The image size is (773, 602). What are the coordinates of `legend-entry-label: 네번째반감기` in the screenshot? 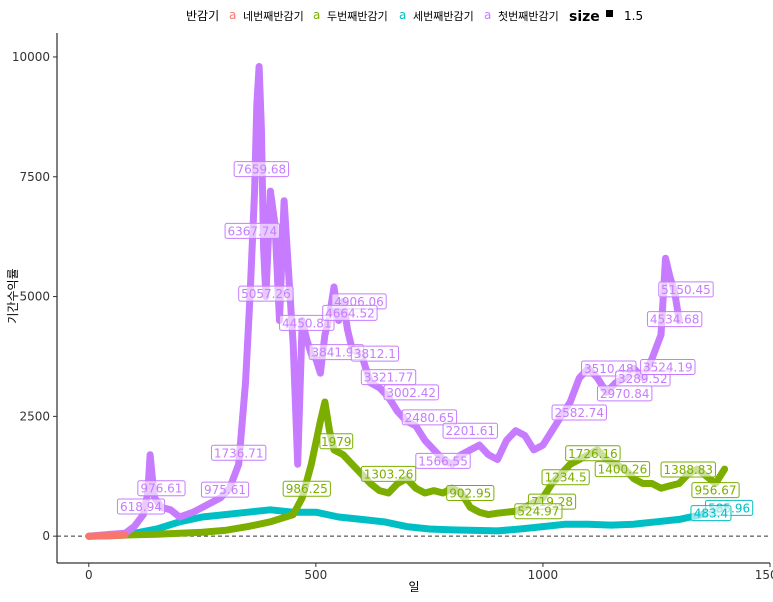 It's located at (273, 16).